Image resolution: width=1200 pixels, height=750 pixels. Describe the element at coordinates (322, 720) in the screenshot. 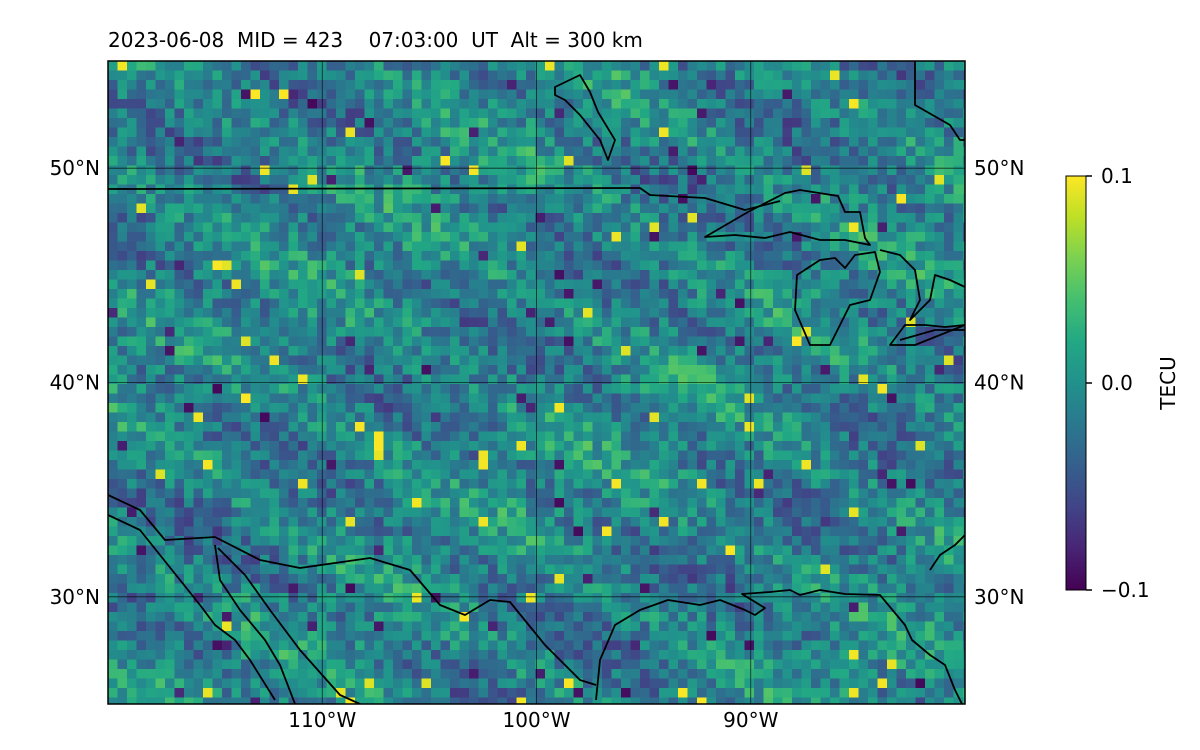

I see `lon-tick-label: 110°W` at that location.